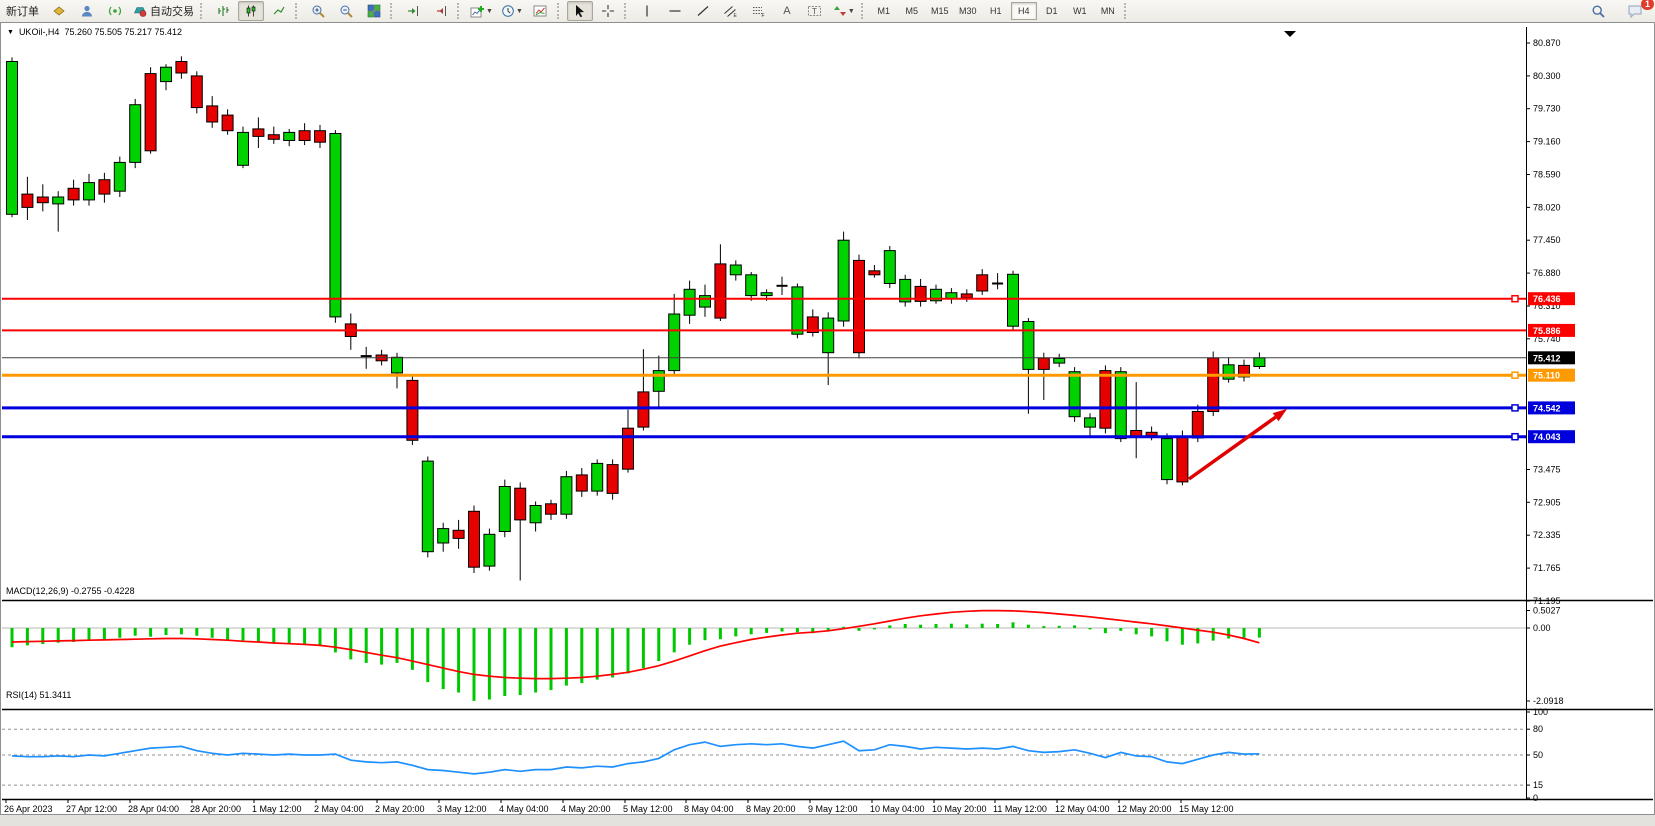  I want to click on trendline-tool-button, so click(703, 11).